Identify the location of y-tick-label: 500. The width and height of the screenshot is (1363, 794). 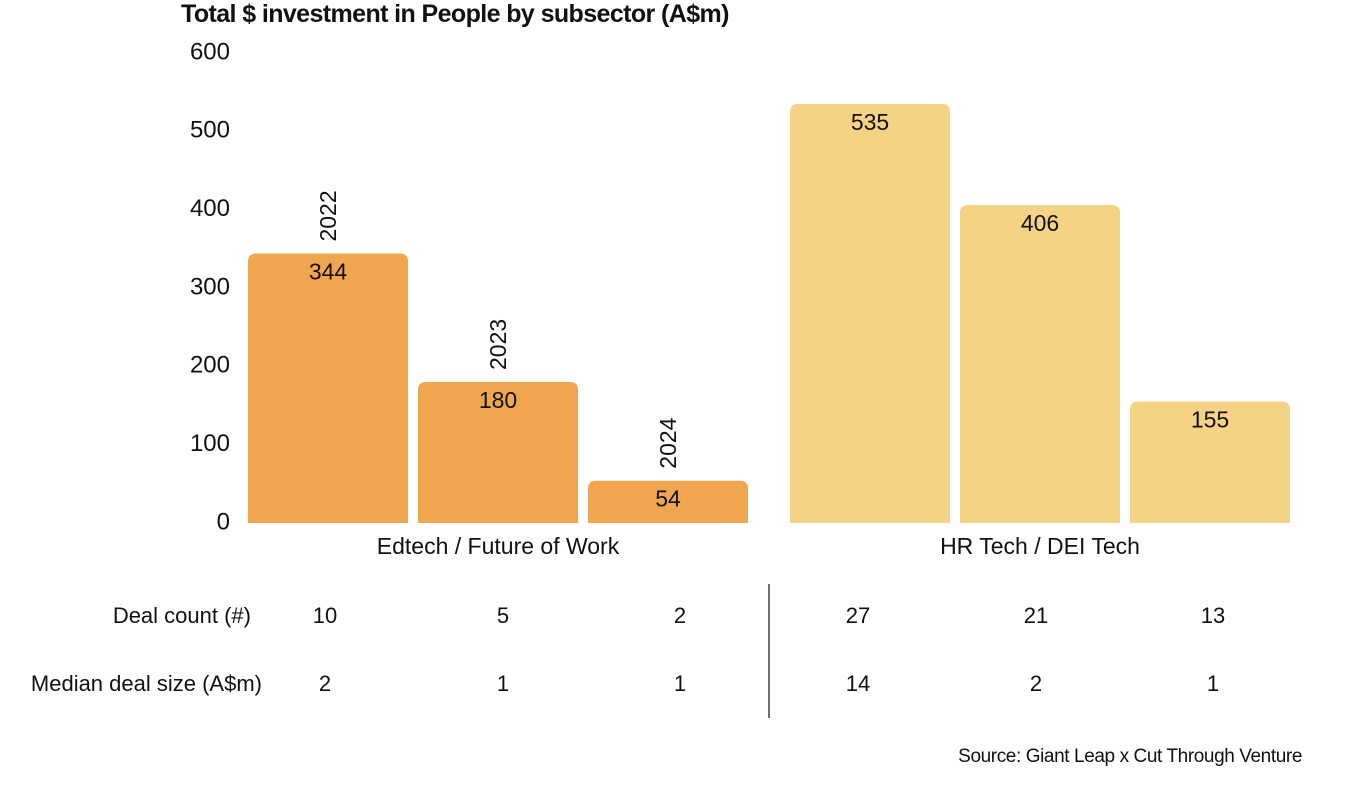
(210, 130).